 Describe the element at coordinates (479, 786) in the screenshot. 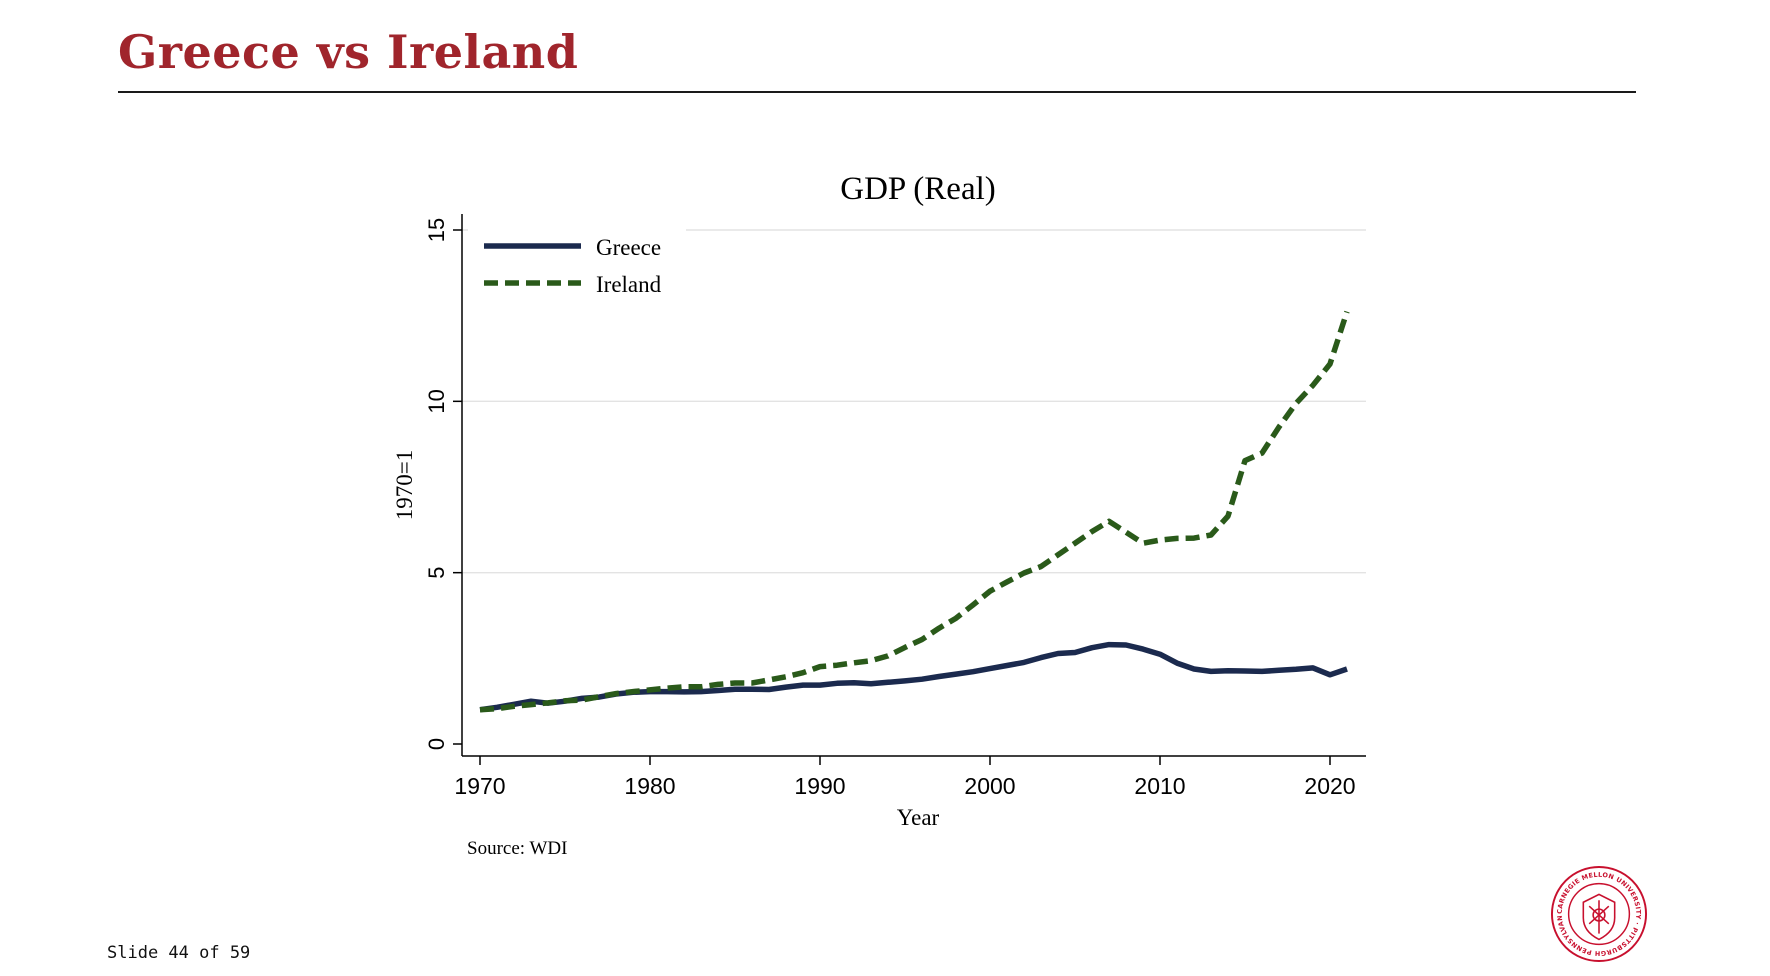

I see `x-tick-label-1970: 1970` at that location.